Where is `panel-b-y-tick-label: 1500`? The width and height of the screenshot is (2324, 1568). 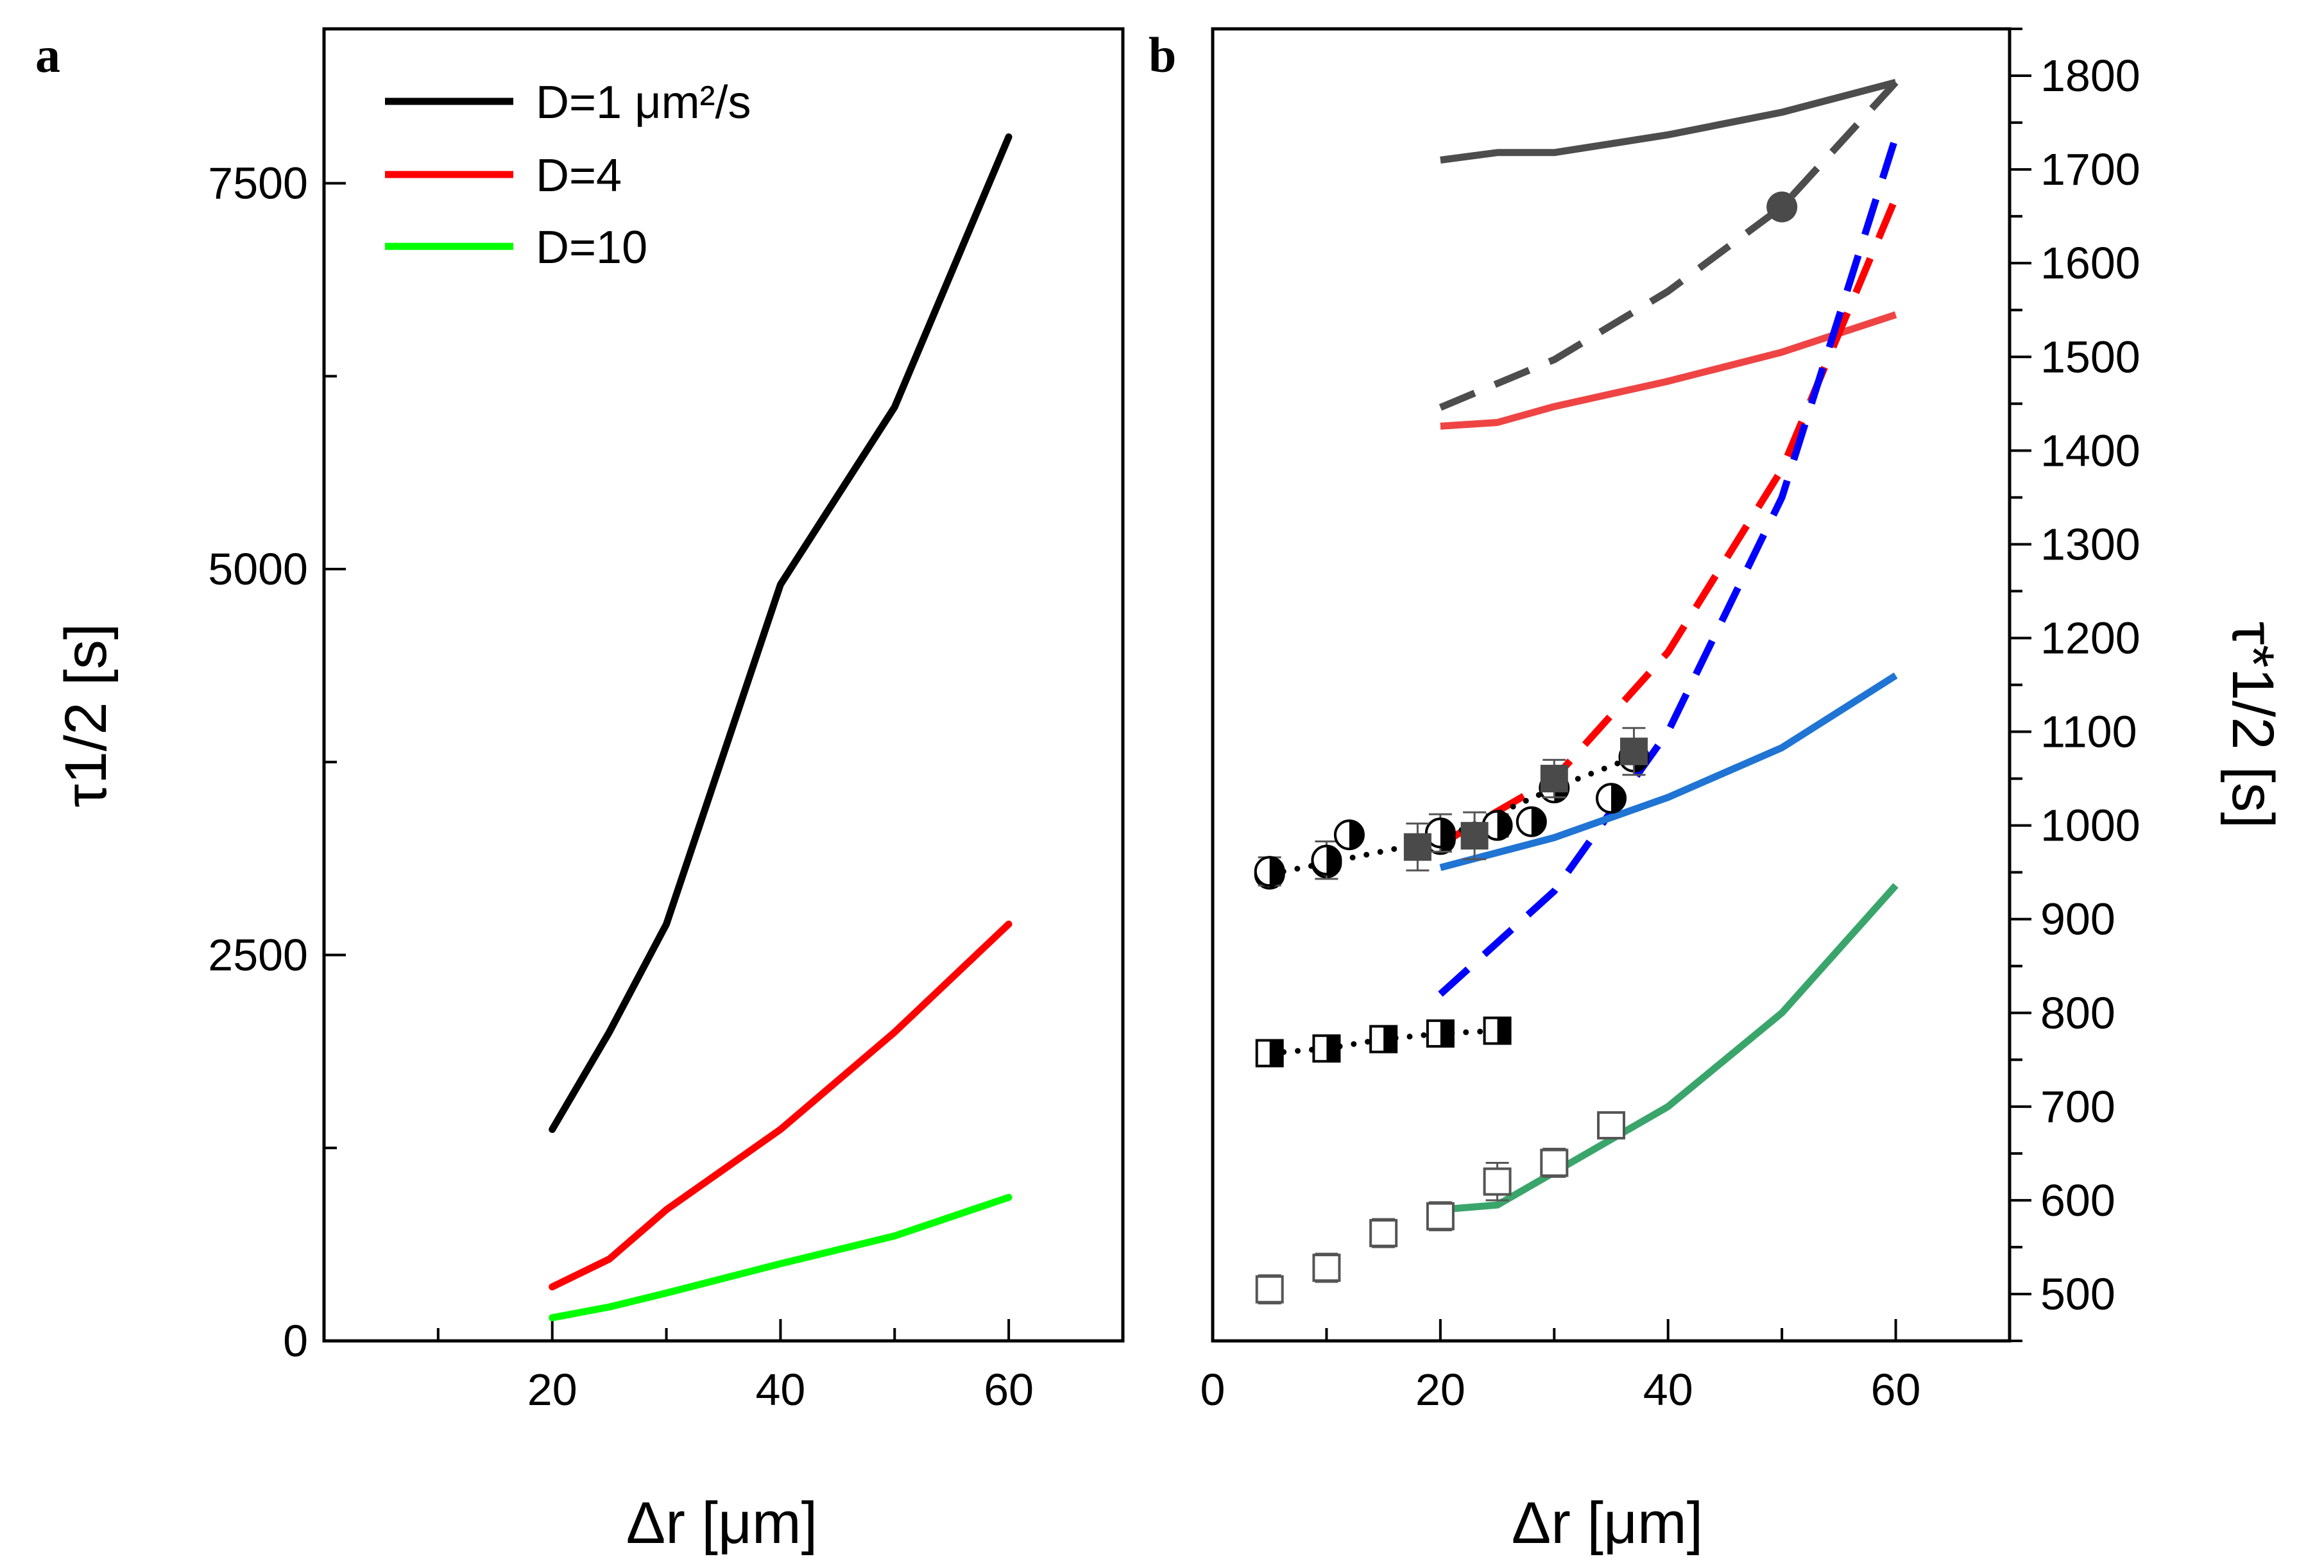 panel-b-y-tick-label: 1500 is located at coordinates (2090, 357).